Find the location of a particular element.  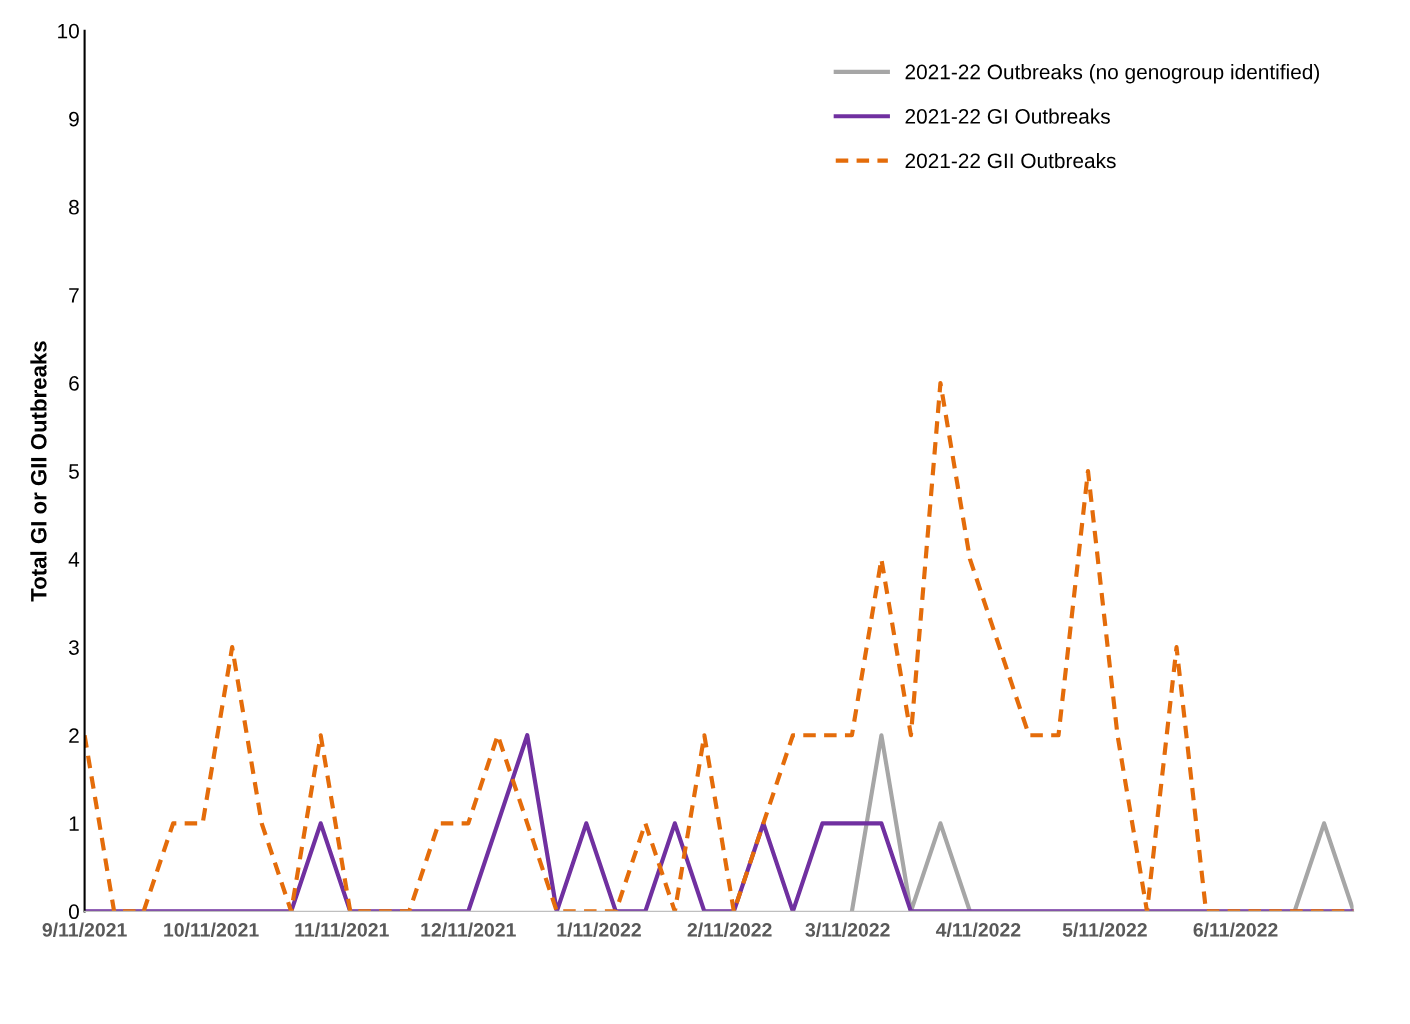

x-tick-label: 5/11/2022 is located at coordinates (1104, 929).